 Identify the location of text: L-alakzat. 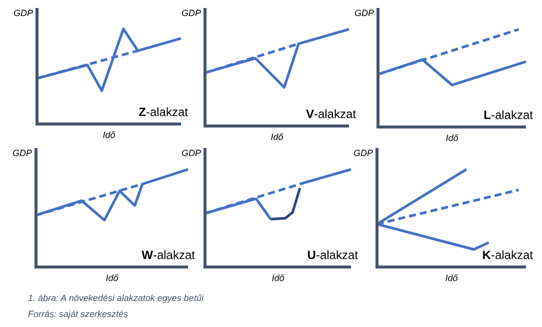
(509, 115).